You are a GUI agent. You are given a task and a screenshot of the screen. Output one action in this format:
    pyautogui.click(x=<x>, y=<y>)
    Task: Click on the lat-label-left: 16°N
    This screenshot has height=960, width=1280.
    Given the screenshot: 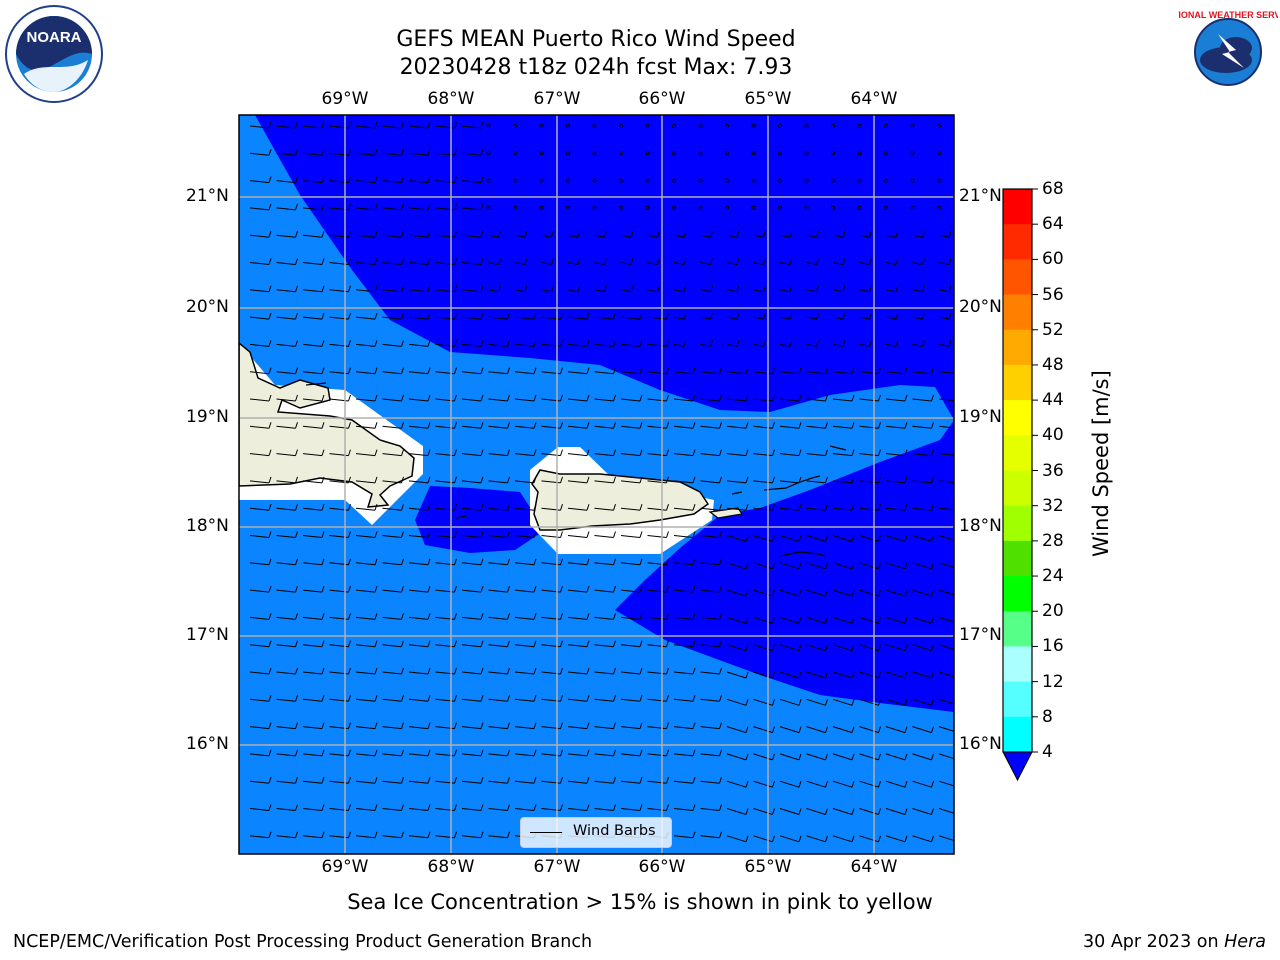 What is the action you would take?
    pyautogui.click(x=207, y=744)
    